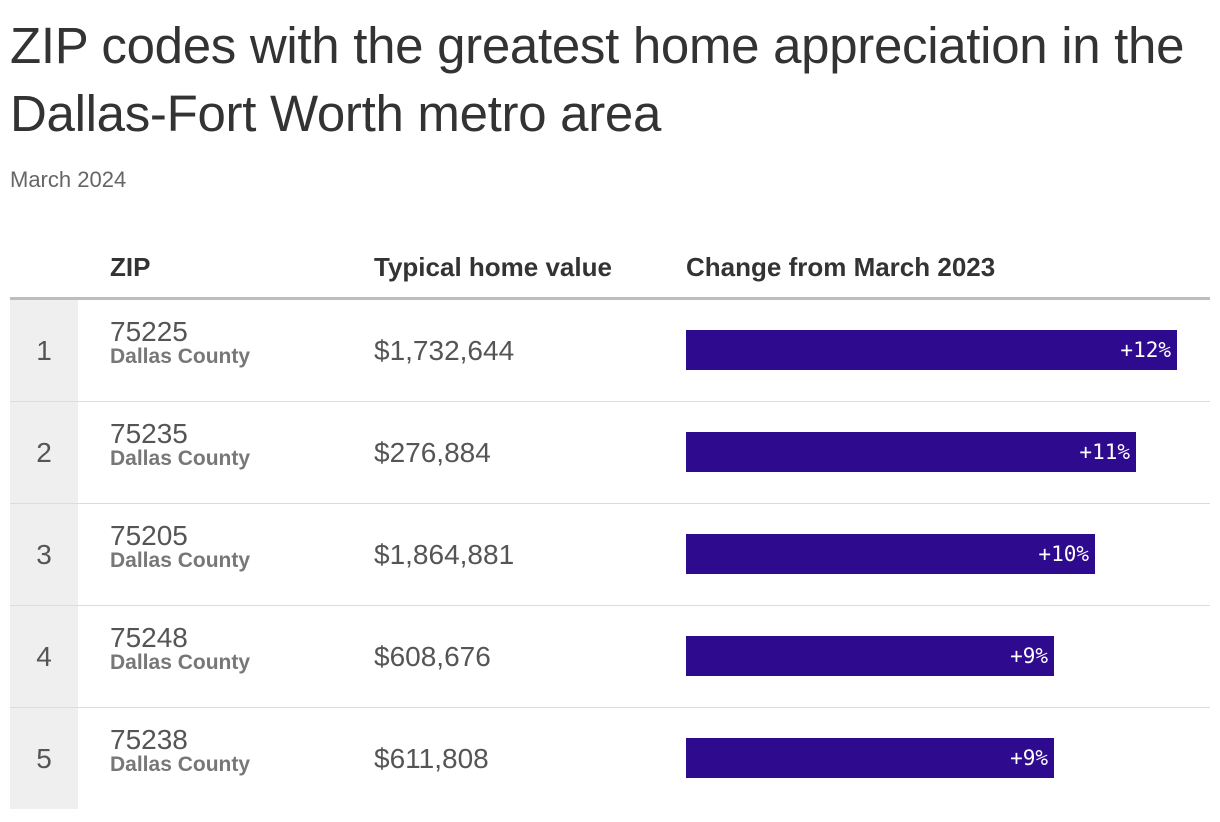  I want to click on bar-track: +10%, so click(948, 554).